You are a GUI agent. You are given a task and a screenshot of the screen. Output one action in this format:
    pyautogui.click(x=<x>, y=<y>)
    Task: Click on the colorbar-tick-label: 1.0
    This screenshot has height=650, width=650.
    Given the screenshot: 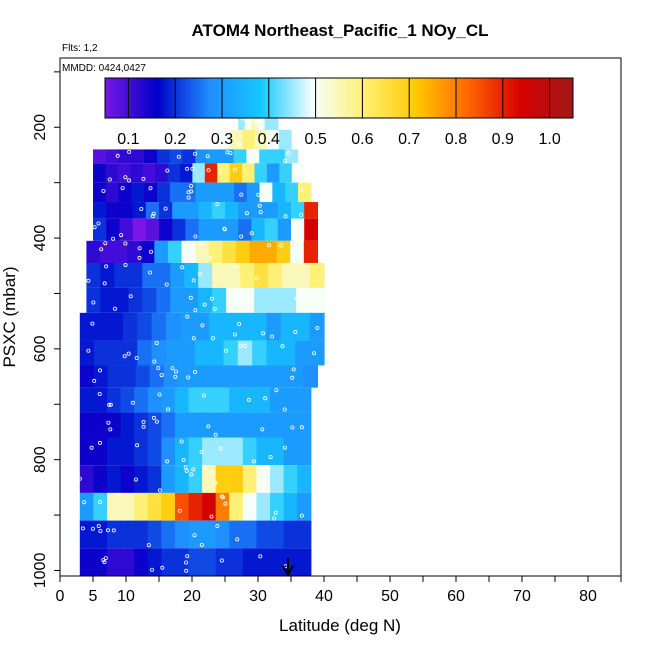 What is the action you would take?
    pyautogui.click(x=549, y=139)
    